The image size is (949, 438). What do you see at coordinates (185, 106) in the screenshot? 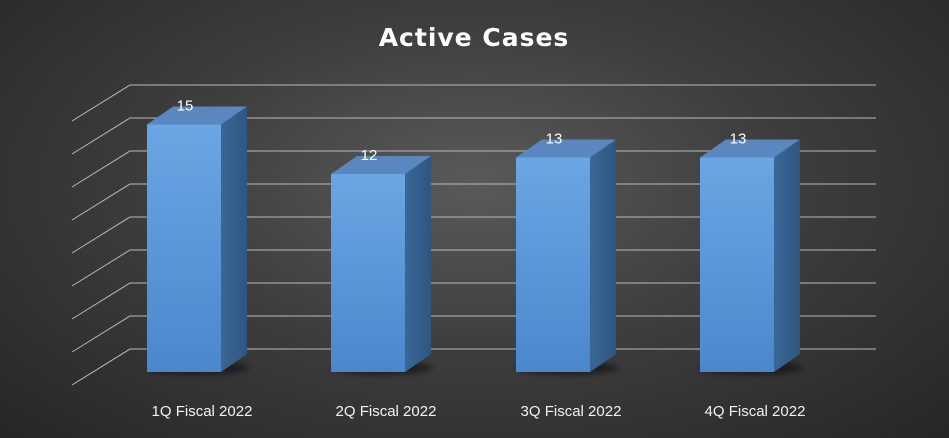
I see `data-label: 15` at bounding box center [185, 106].